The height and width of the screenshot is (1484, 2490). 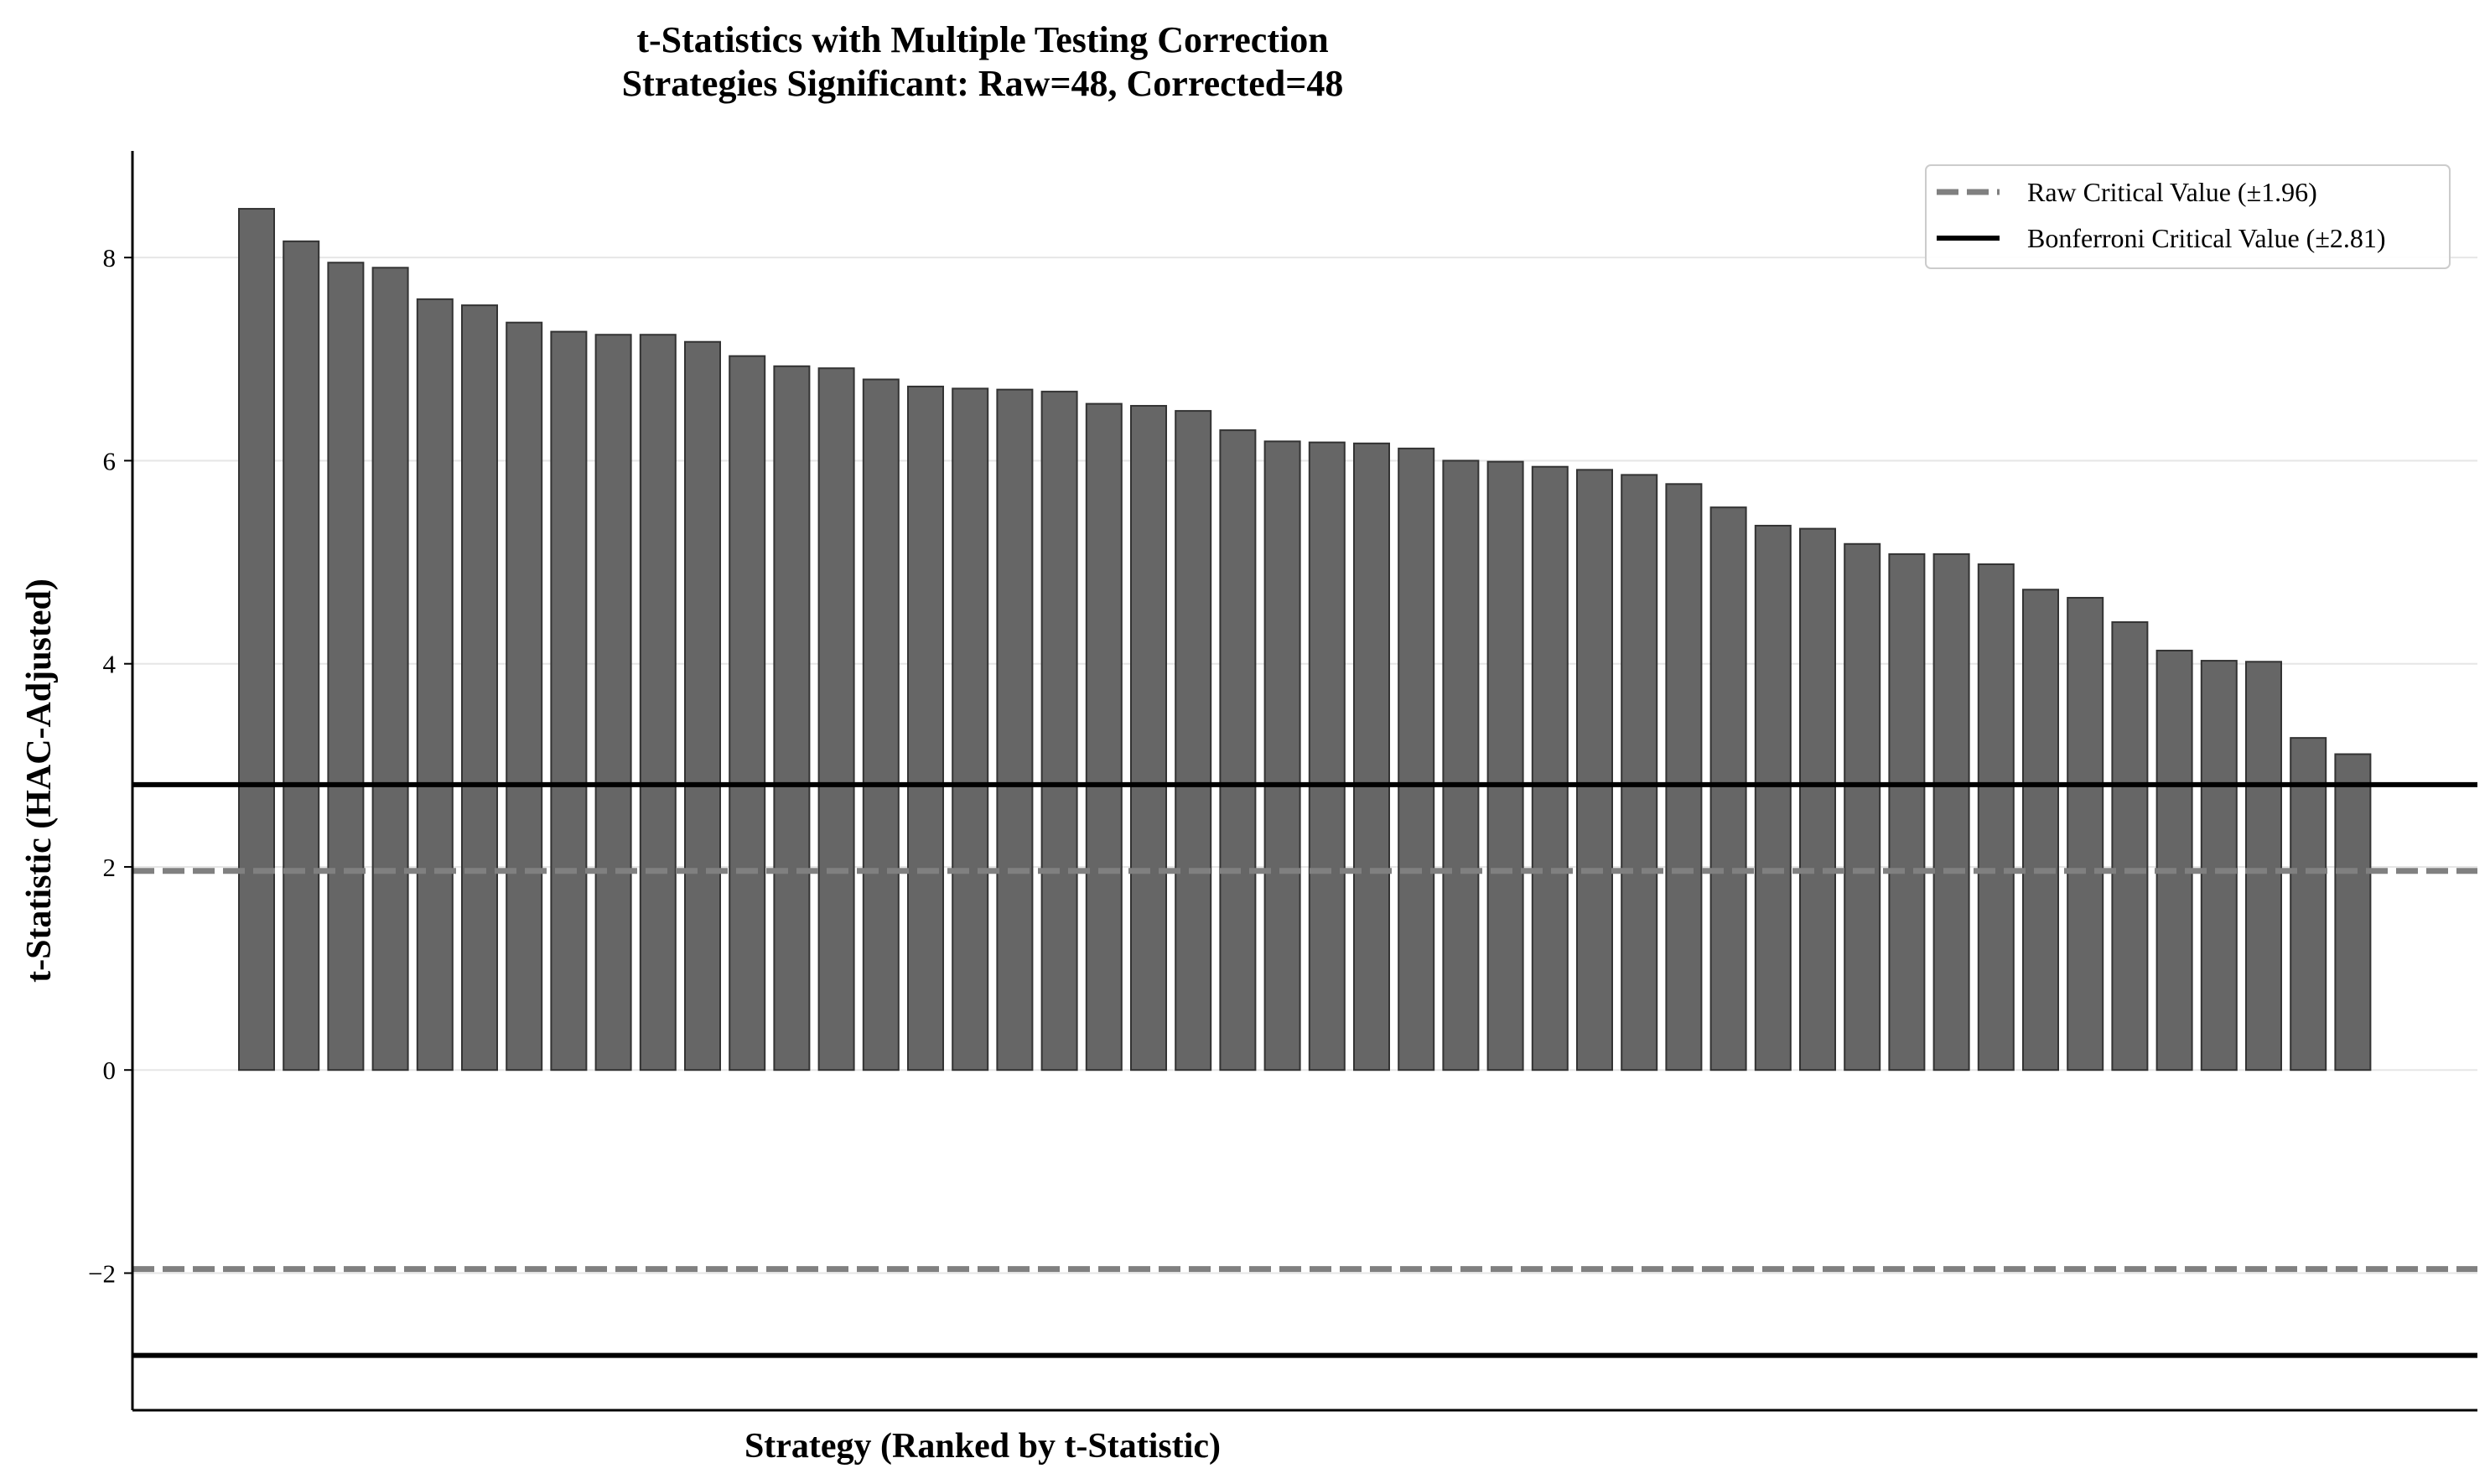 What do you see at coordinates (102, 1273) in the screenshot?
I see `y-tick-label: −2` at bounding box center [102, 1273].